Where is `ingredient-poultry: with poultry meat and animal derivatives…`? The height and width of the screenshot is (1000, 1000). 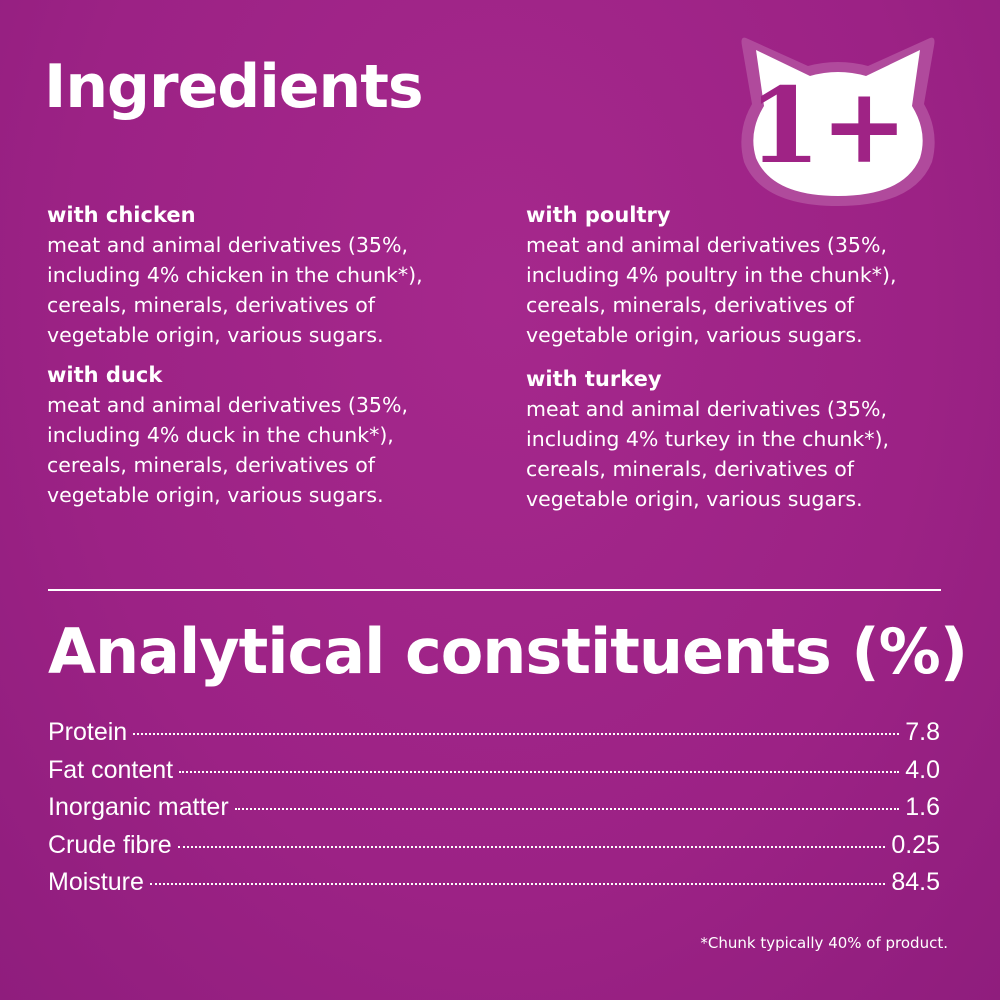 ingredient-poultry: with poultry meat and animal derivatives… is located at coordinates (741, 275).